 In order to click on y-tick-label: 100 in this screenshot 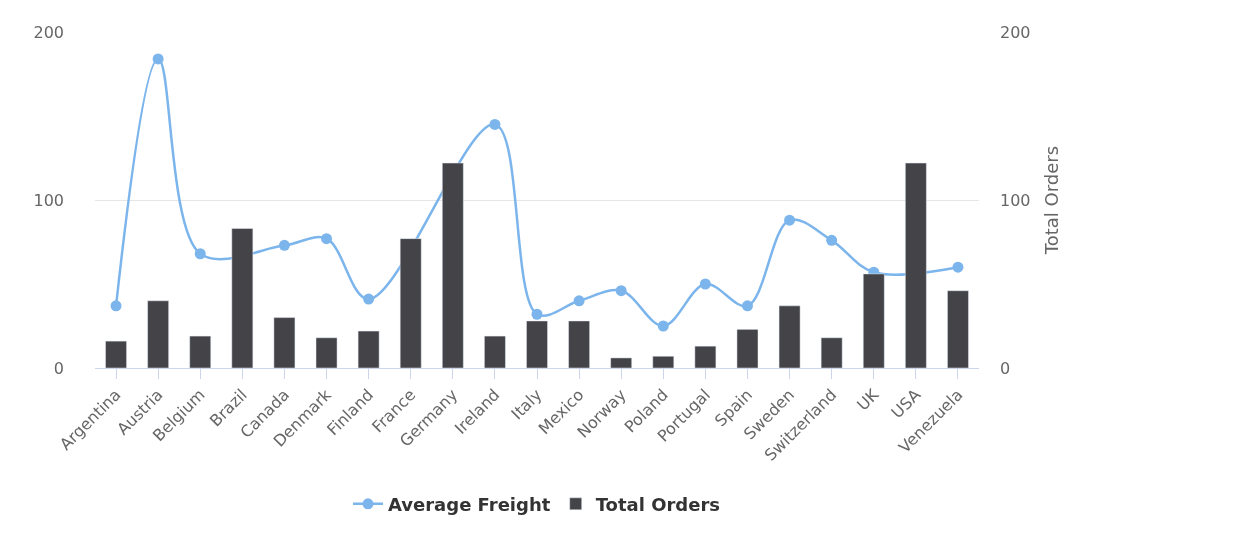, I will do `click(48, 200)`.